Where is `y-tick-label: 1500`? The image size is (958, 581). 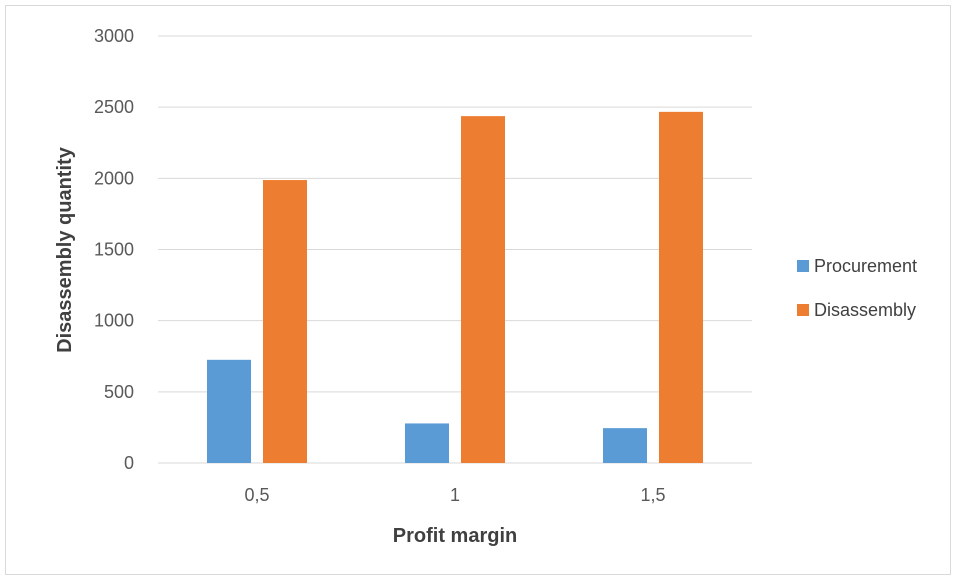
y-tick-label: 1500 is located at coordinates (114, 250).